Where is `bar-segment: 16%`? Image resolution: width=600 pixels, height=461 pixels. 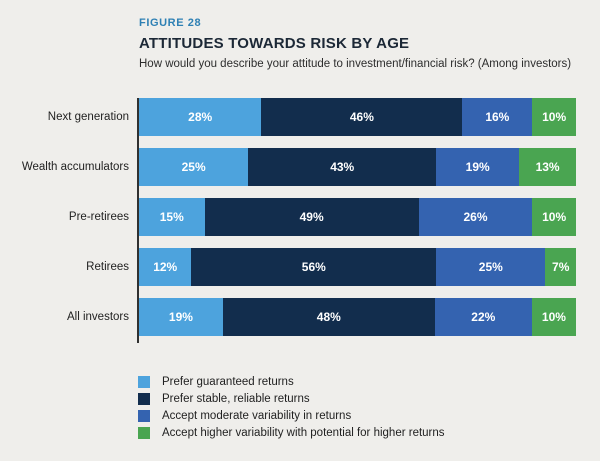 bar-segment: 16% is located at coordinates (497, 117).